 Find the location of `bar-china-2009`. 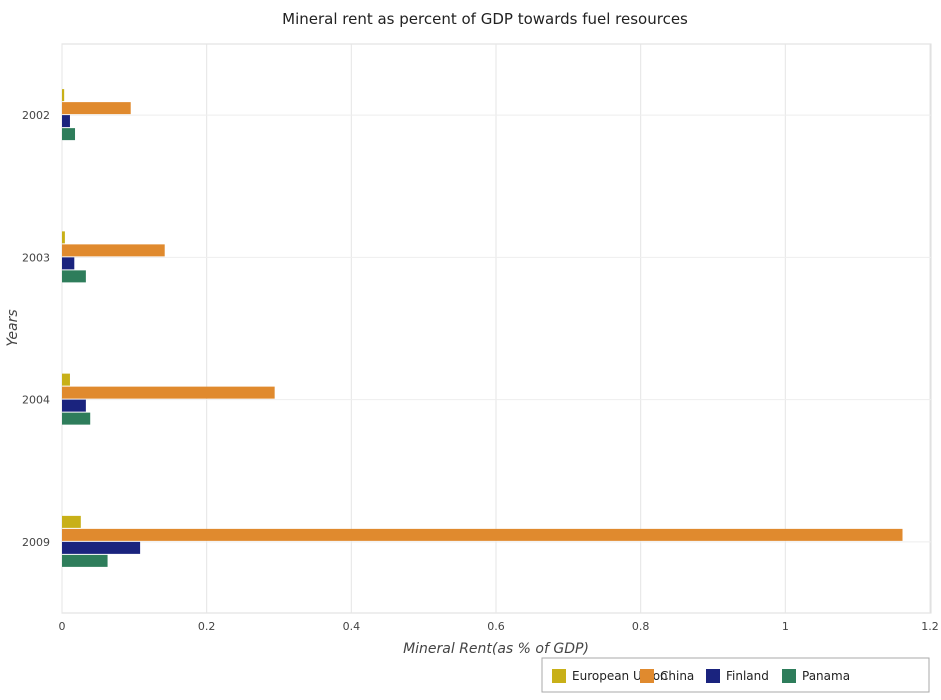

bar-china-2009 is located at coordinates (482, 534).